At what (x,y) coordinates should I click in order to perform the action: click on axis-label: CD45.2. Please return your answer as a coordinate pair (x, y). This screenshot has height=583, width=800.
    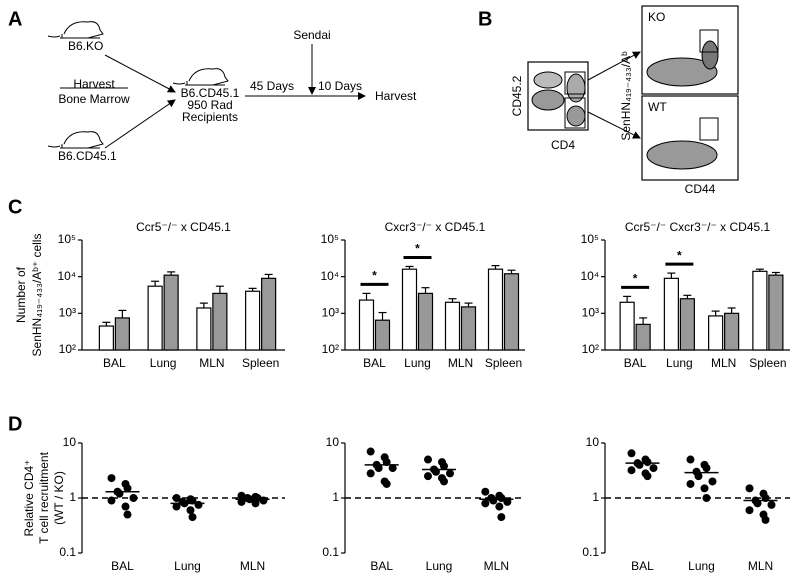
    Looking at the image, I should click on (517, 95).